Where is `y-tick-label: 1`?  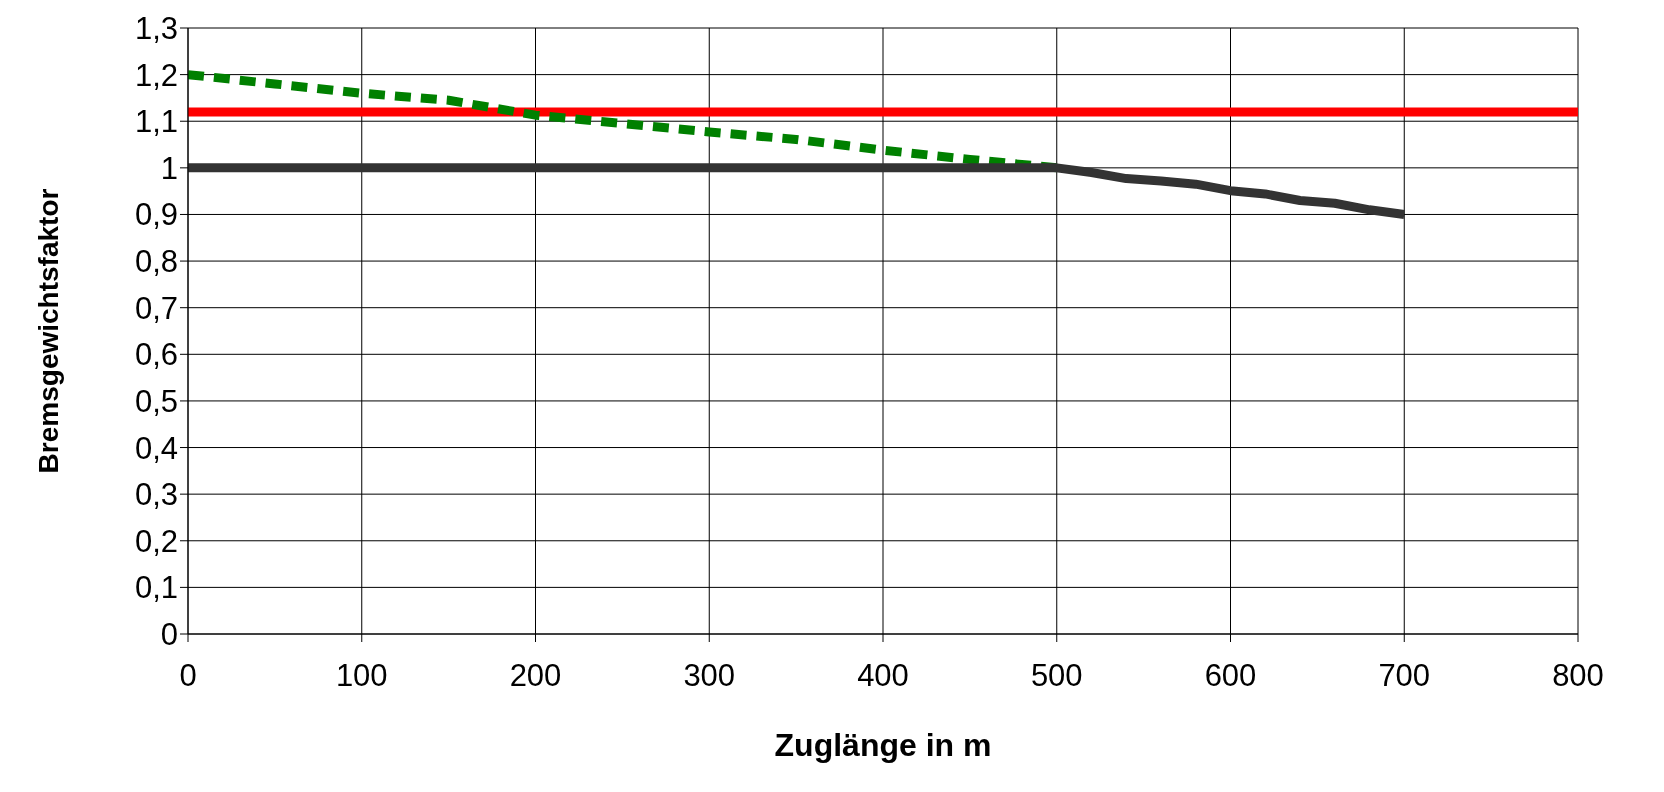
y-tick-label: 1 is located at coordinates (169, 168).